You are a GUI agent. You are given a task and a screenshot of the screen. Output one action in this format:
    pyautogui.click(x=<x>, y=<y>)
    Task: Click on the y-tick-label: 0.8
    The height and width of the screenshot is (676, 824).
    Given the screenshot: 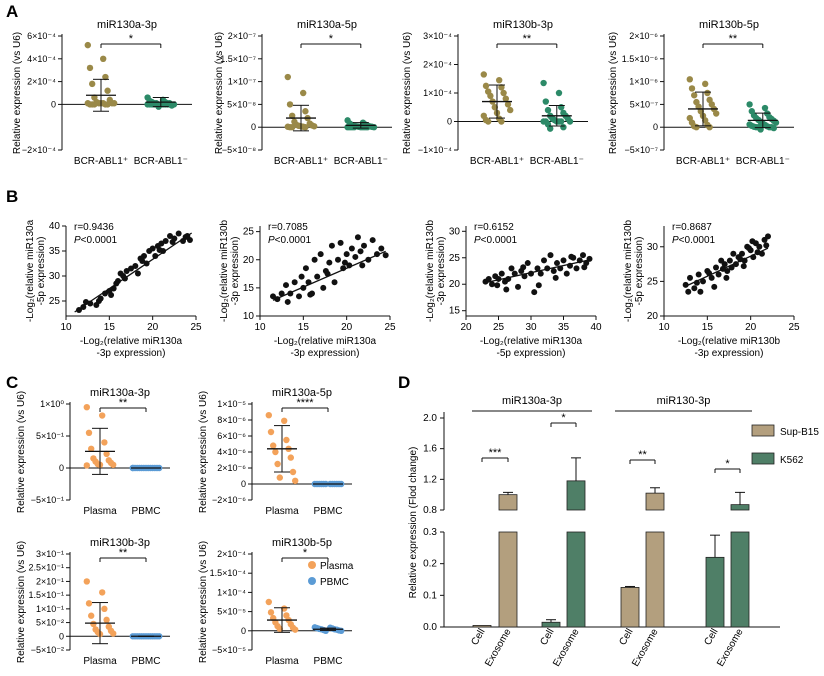 What is the action you would take?
    pyautogui.click(x=430, y=510)
    